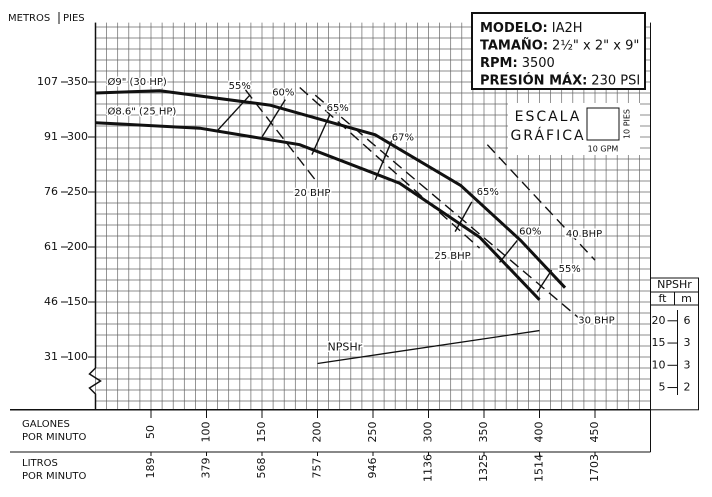 This screenshot has width=712, height=497. What do you see at coordinates (428, 347) in the screenshot?
I see `series-line` at bounding box center [428, 347].